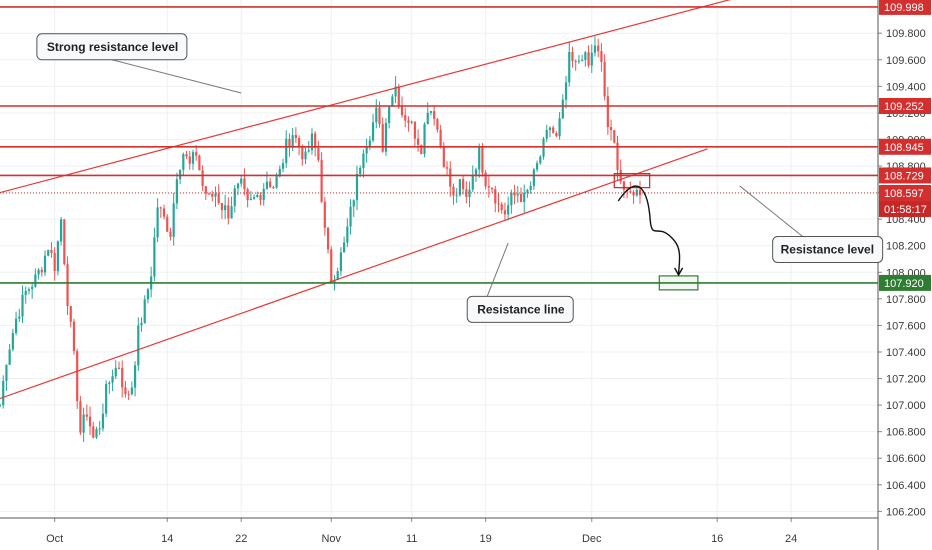 The width and height of the screenshot is (932, 550). I want to click on callout-label: Strong resistance level, so click(112, 47).